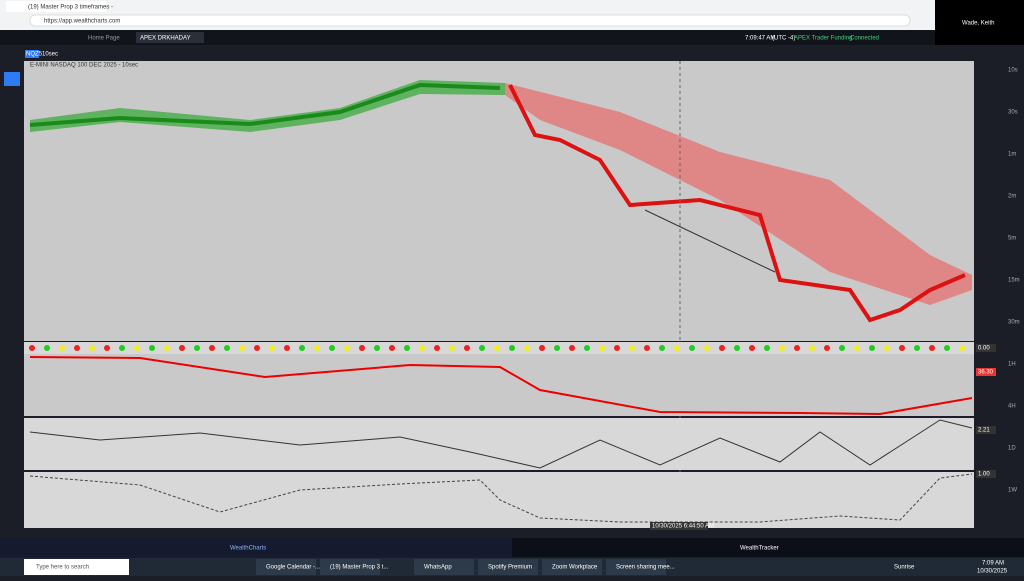 The image size is (1024, 581). I want to click on clock: 7:09:47 AM, so click(760, 39).